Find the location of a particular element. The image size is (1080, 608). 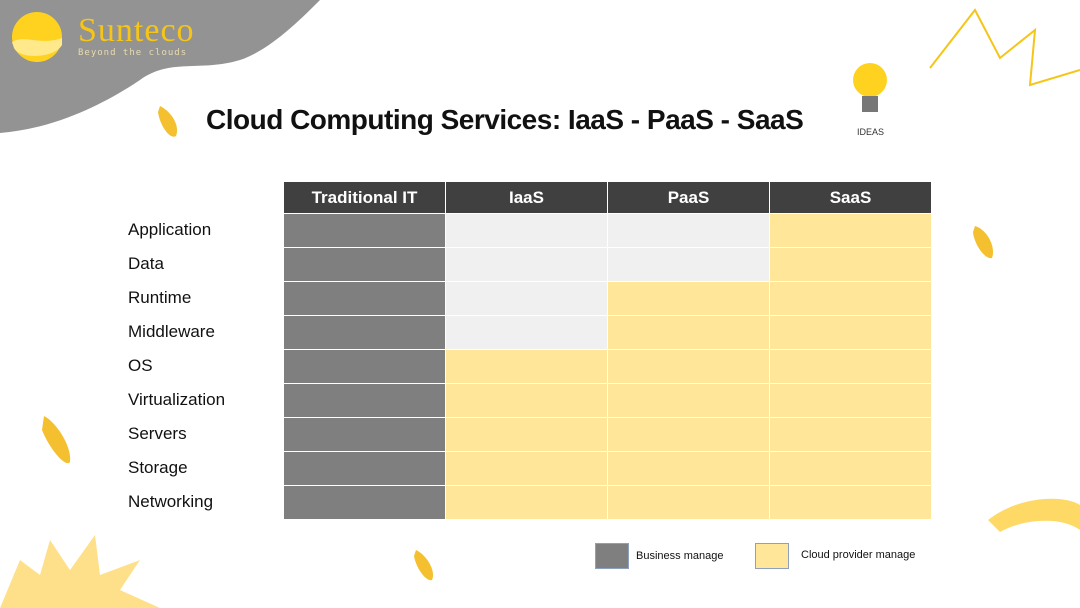

row-label: Runtime is located at coordinates (160, 297).